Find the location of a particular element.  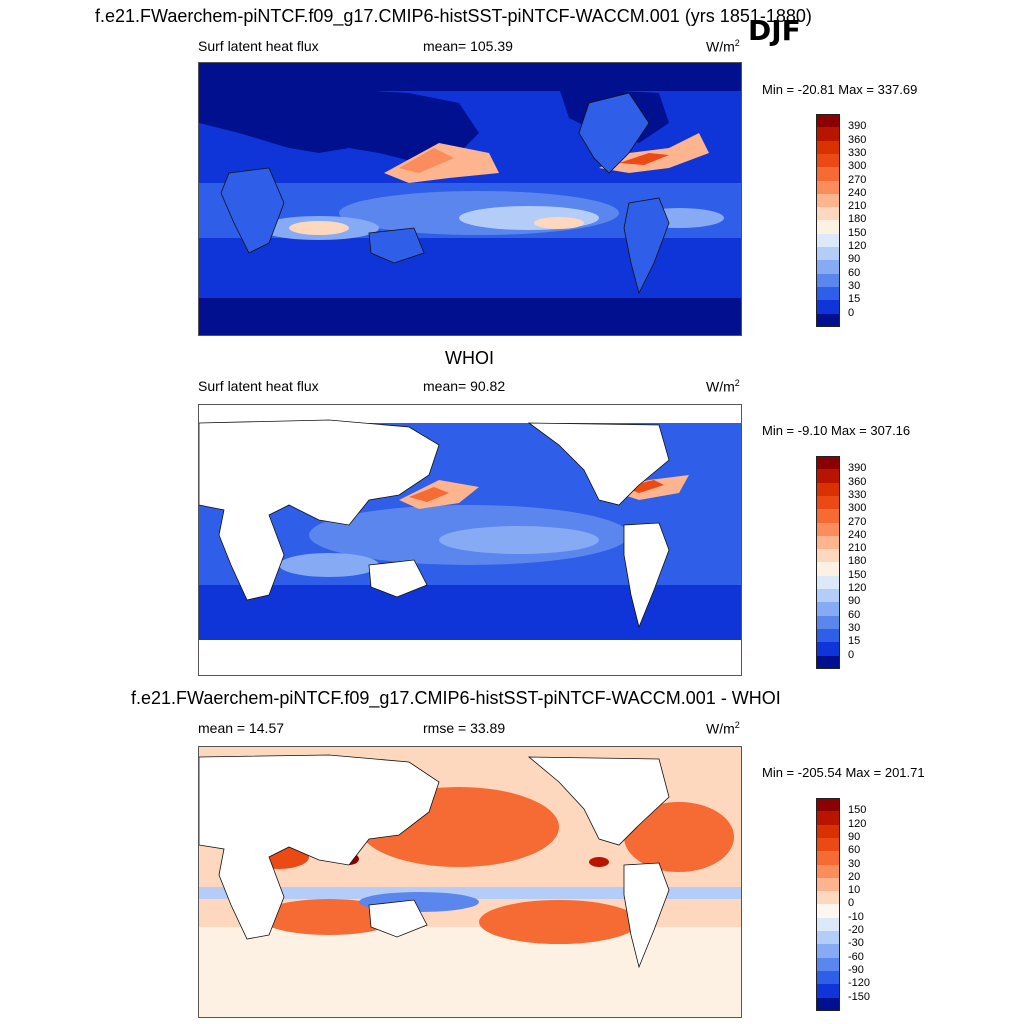

panel3-map-field is located at coordinates (470, 882).